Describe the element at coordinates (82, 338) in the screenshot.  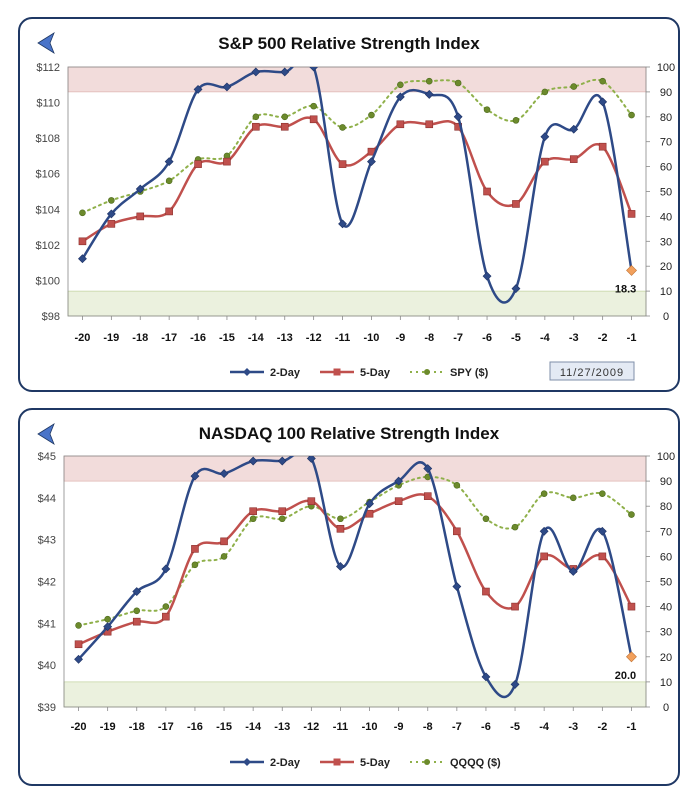
I see `x-axis-tick: -20` at that location.